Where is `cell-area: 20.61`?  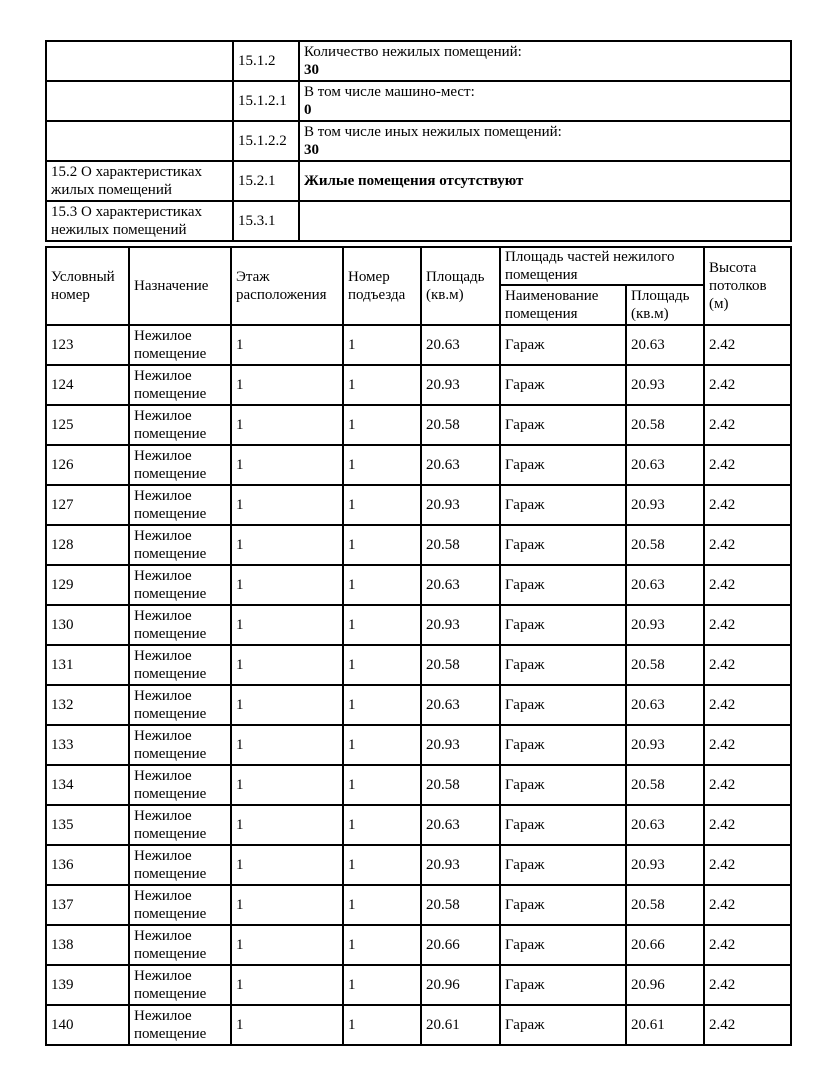 cell-area: 20.61 is located at coordinates (460, 1025).